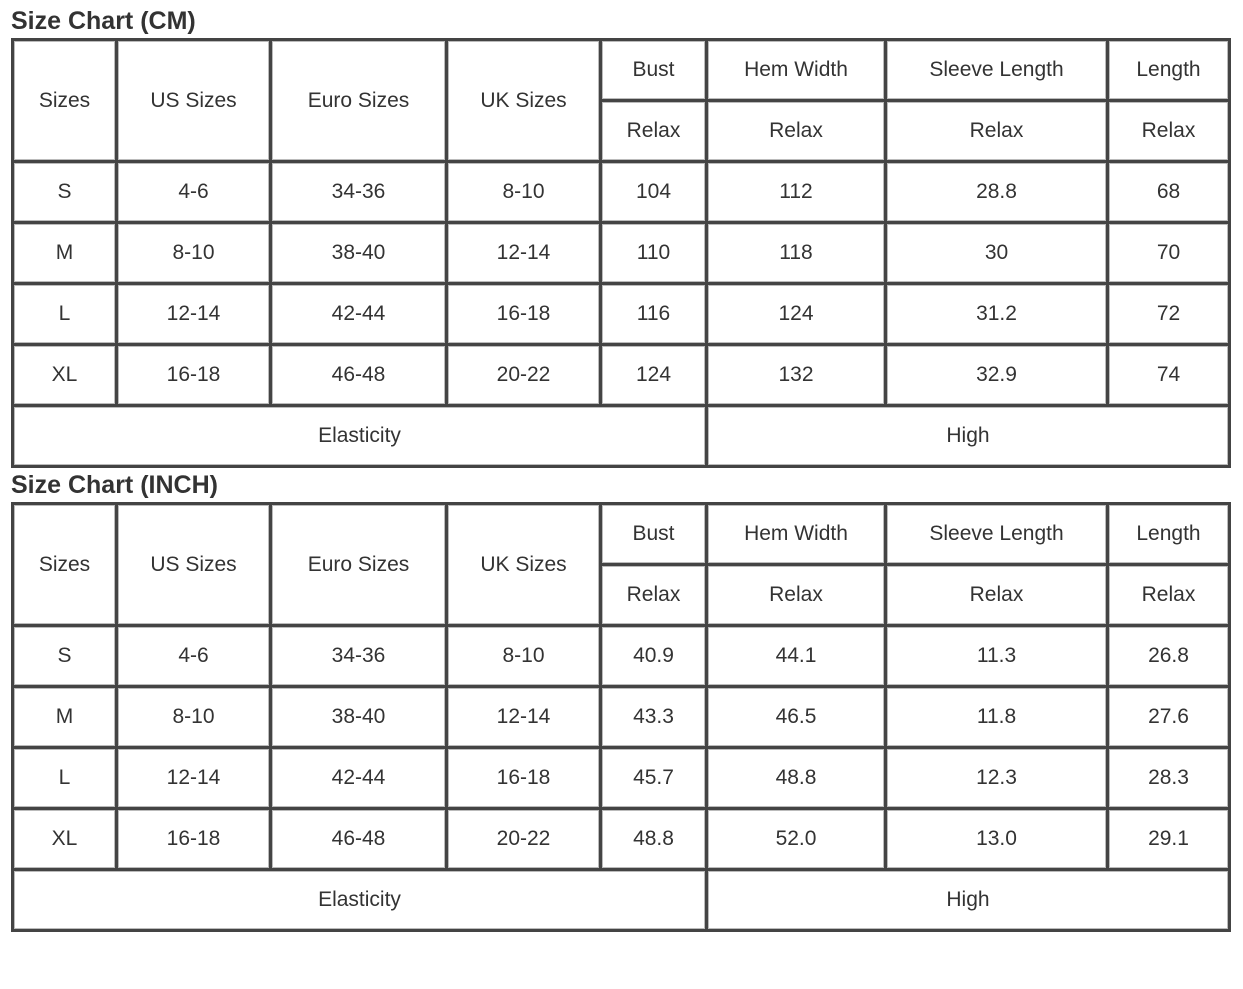  I want to click on footer-row: Elasticity High, so click(621, 436).